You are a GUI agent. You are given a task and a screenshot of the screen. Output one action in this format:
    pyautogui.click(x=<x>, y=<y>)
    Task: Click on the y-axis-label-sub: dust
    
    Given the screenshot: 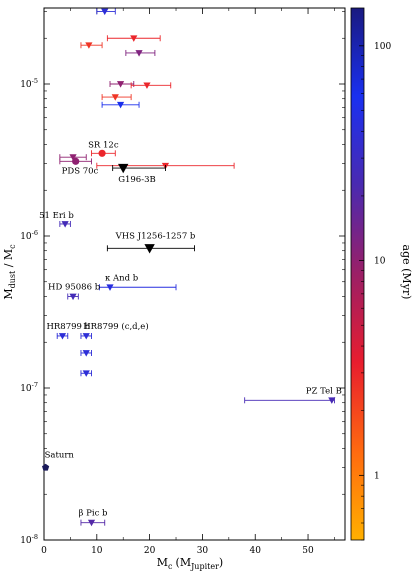 What is the action you would take?
    pyautogui.click(x=12, y=279)
    